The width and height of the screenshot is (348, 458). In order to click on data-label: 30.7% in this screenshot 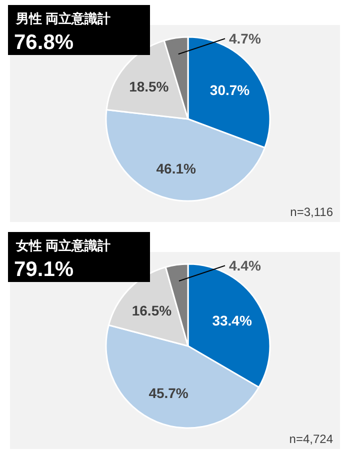, I will do `click(230, 90)`.